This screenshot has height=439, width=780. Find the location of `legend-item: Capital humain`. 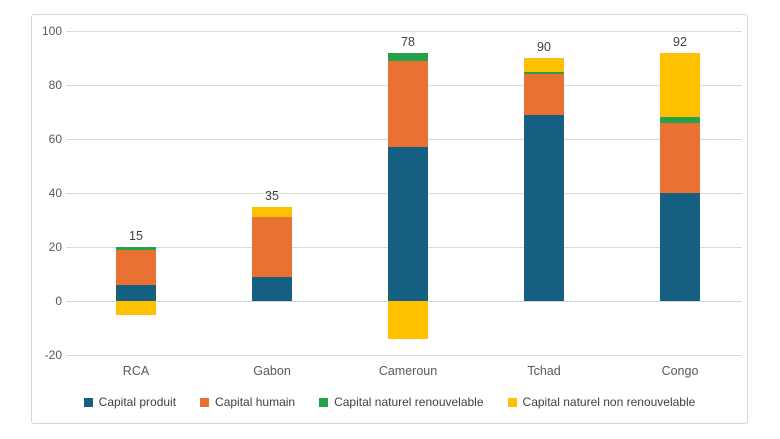

legend-item: Capital humain is located at coordinates (247, 402).